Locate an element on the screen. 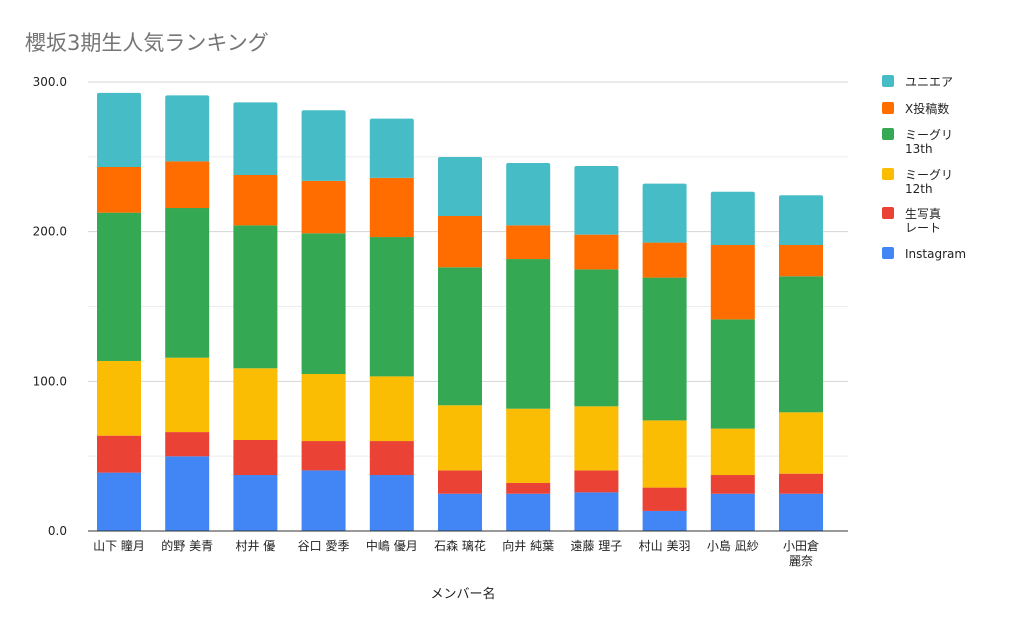  y-tick-label: 200.0 is located at coordinates (50, 232).